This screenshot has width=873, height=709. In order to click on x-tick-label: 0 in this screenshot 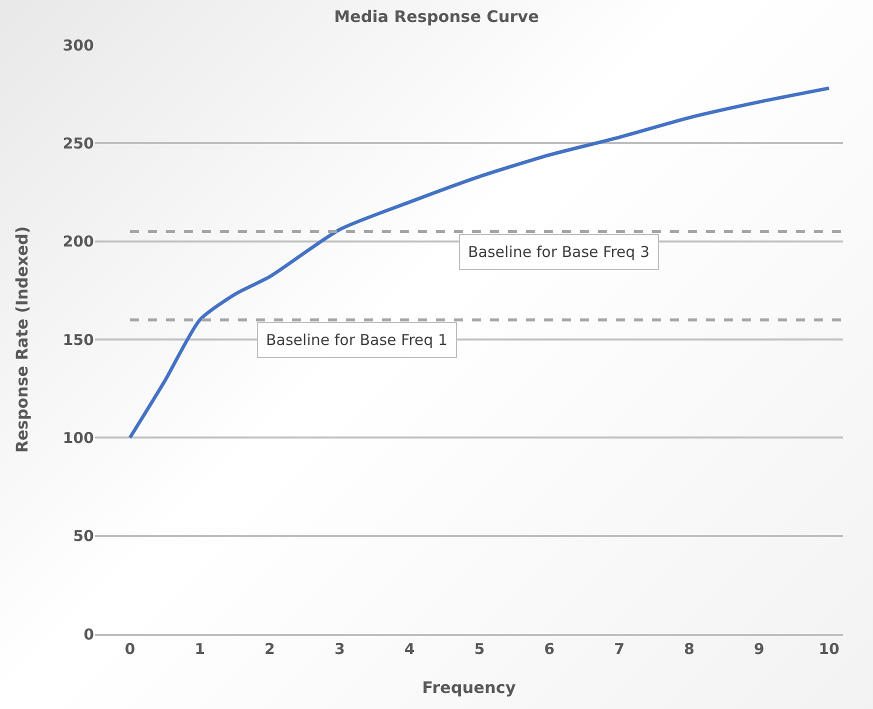, I will do `click(130, 649)`.